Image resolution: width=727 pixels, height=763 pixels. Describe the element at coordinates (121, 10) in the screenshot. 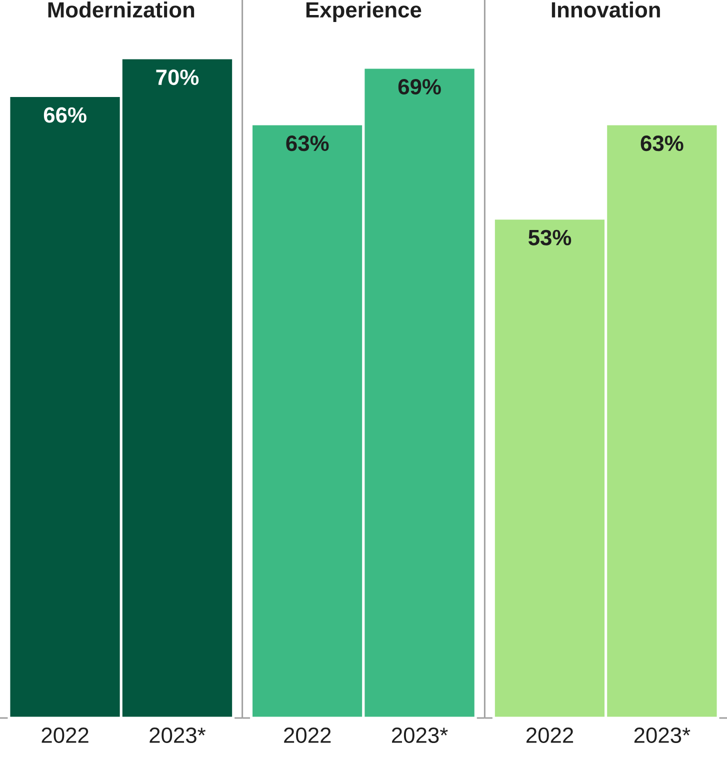

I see `chart-title: Modernization` at that location.